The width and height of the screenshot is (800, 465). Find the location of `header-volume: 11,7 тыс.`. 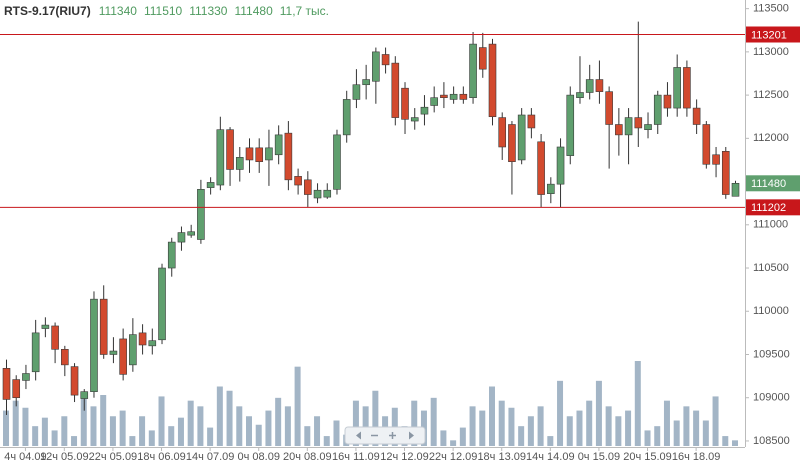

header-volume: 11,7 тыс. is located at coordinates (304, 11).